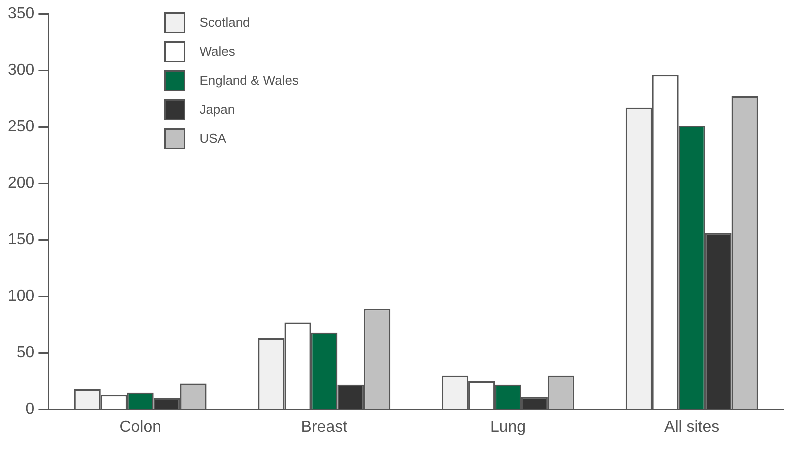 Image resolution: width=794 pixels, height=449 pixels. I want to click on y-tick-label: 100, so click(21, 297).